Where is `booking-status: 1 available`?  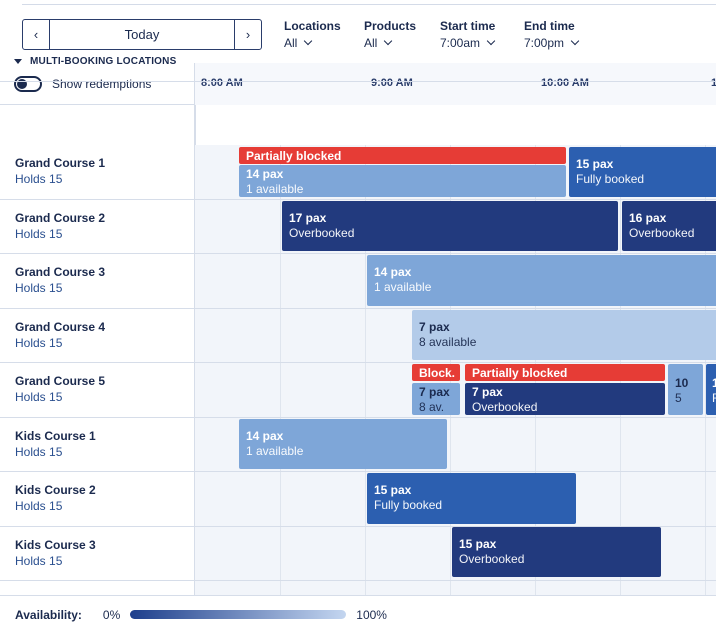 booking-status: 1 available is located at coordinates (403, 287).